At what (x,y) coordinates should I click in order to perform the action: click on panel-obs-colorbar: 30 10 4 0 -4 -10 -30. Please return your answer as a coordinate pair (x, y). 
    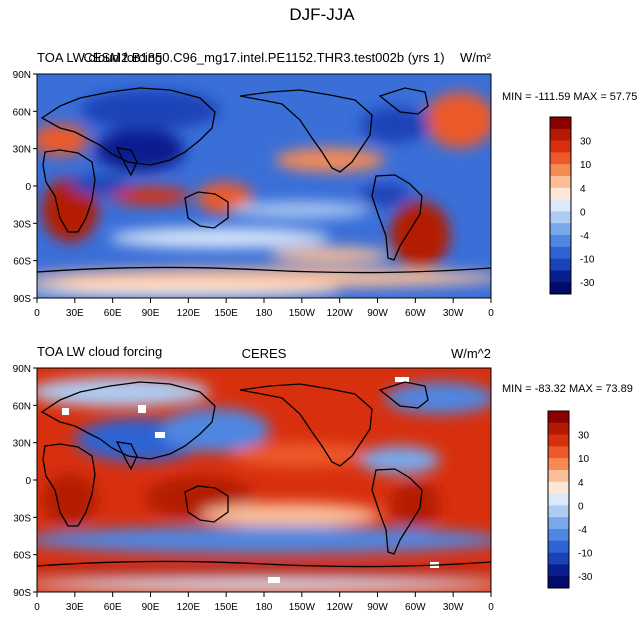
    Looking at the image, I should click on (570, 499).